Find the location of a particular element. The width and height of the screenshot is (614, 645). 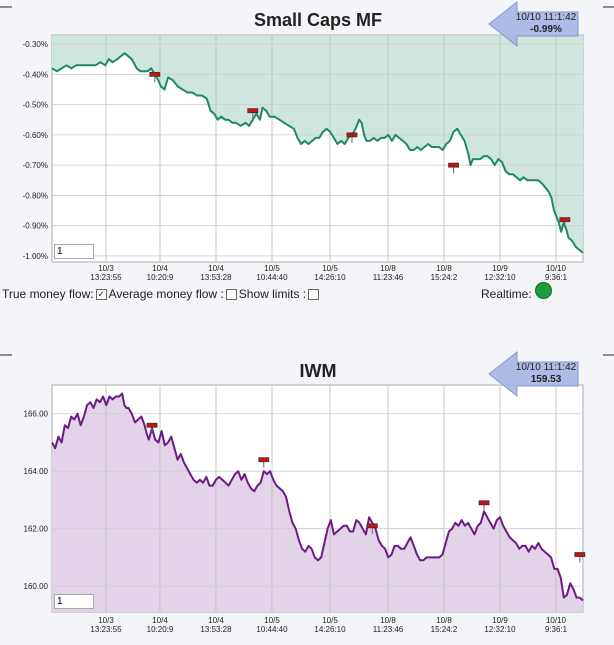

mf-xtick-time: 9:36:1 is located at coordinates (556, 277).